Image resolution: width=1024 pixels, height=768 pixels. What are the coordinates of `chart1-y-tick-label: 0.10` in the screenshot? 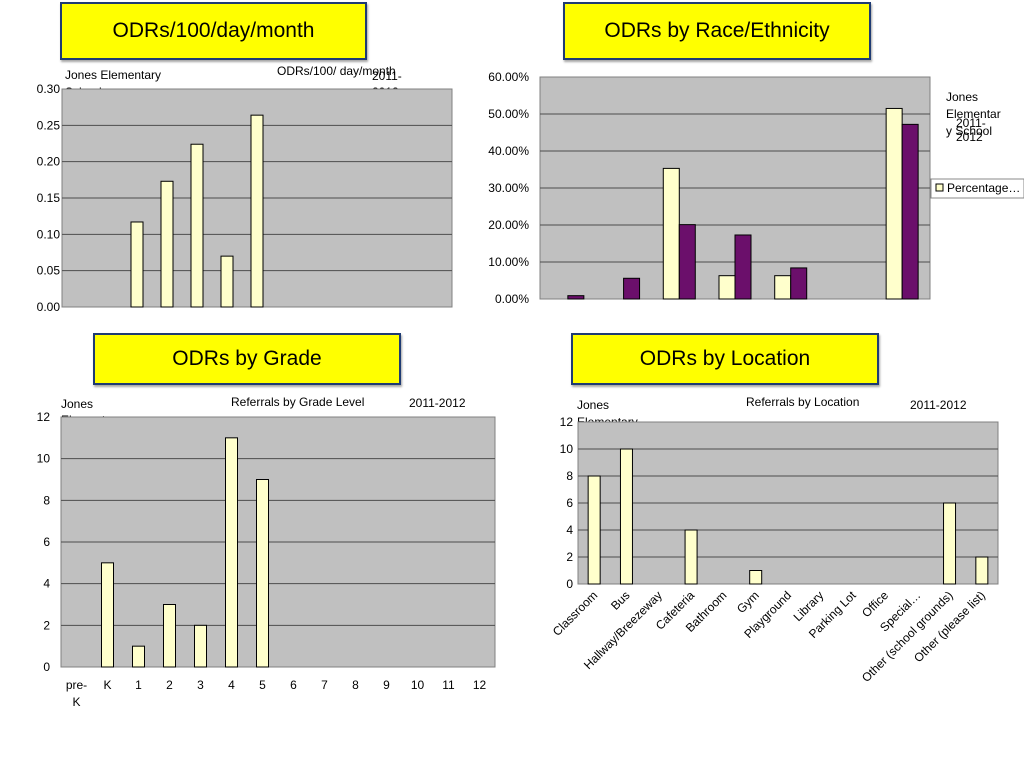 It's located at (49, 234).